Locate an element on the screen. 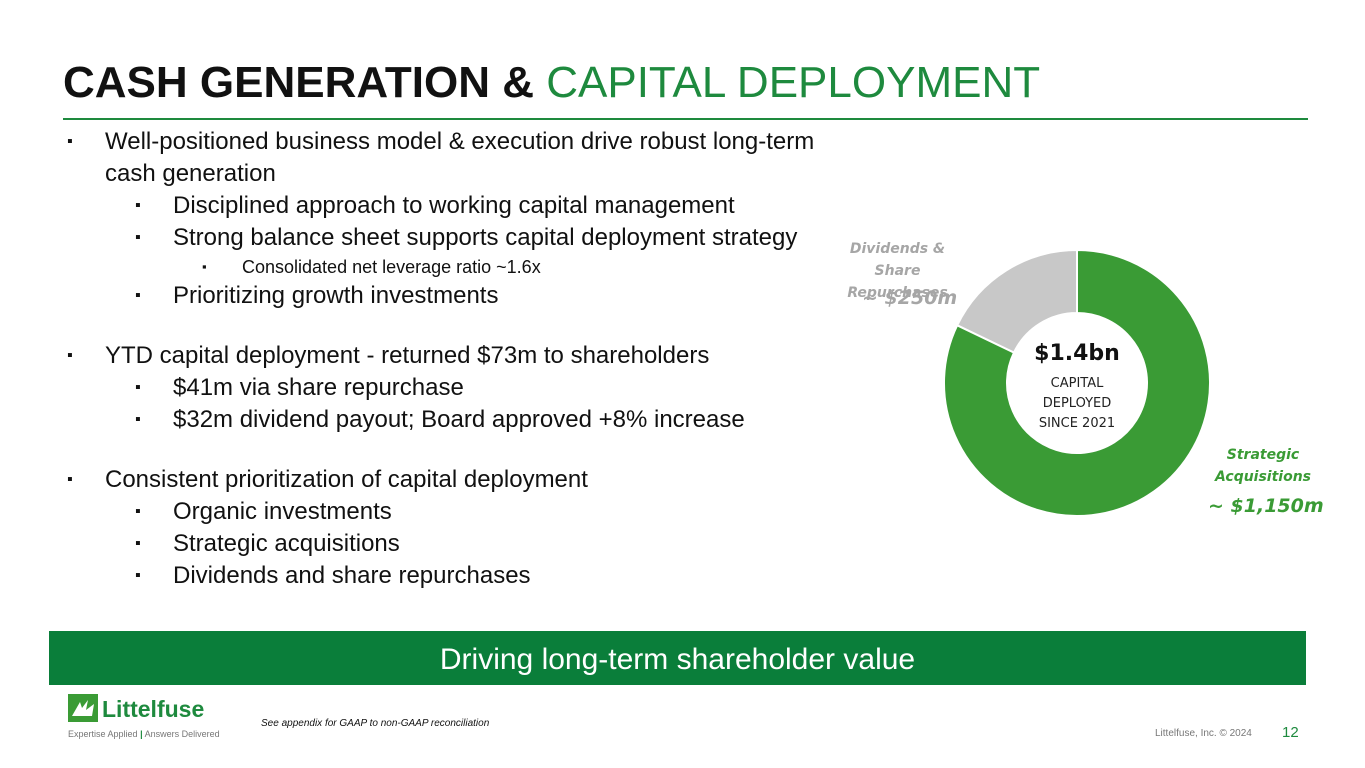  title-green: CAPITAL DEPLOYMENT is located at coordinates (793, 82).